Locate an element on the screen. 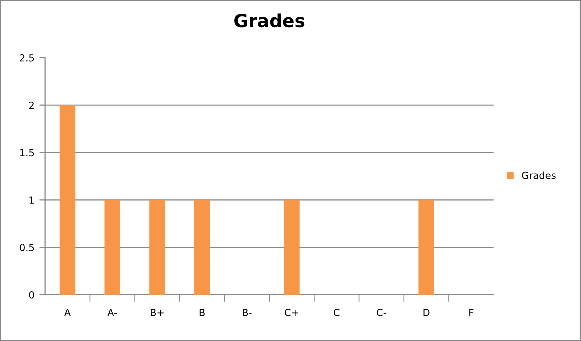 Image resolution: width=581 pixels, height=341 pixels. x-tick-label: B- is located at coordinates (247, 312).